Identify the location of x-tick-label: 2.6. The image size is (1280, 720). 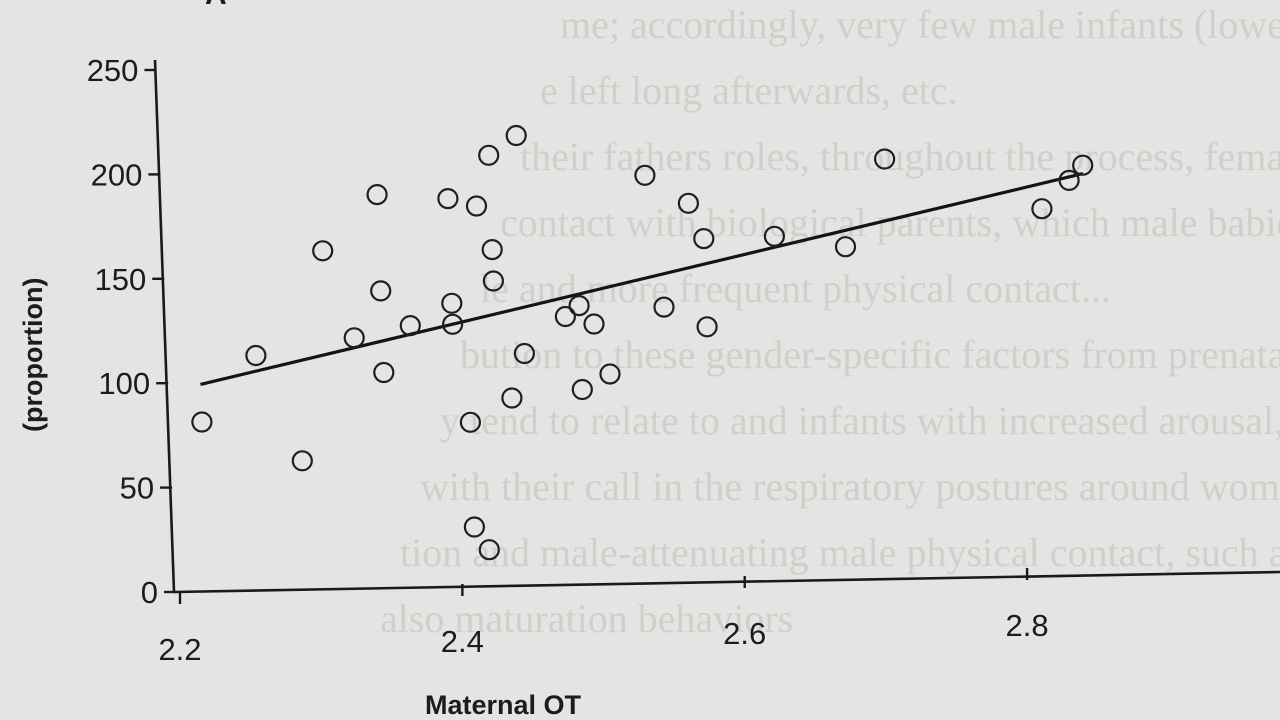
(744, 633).